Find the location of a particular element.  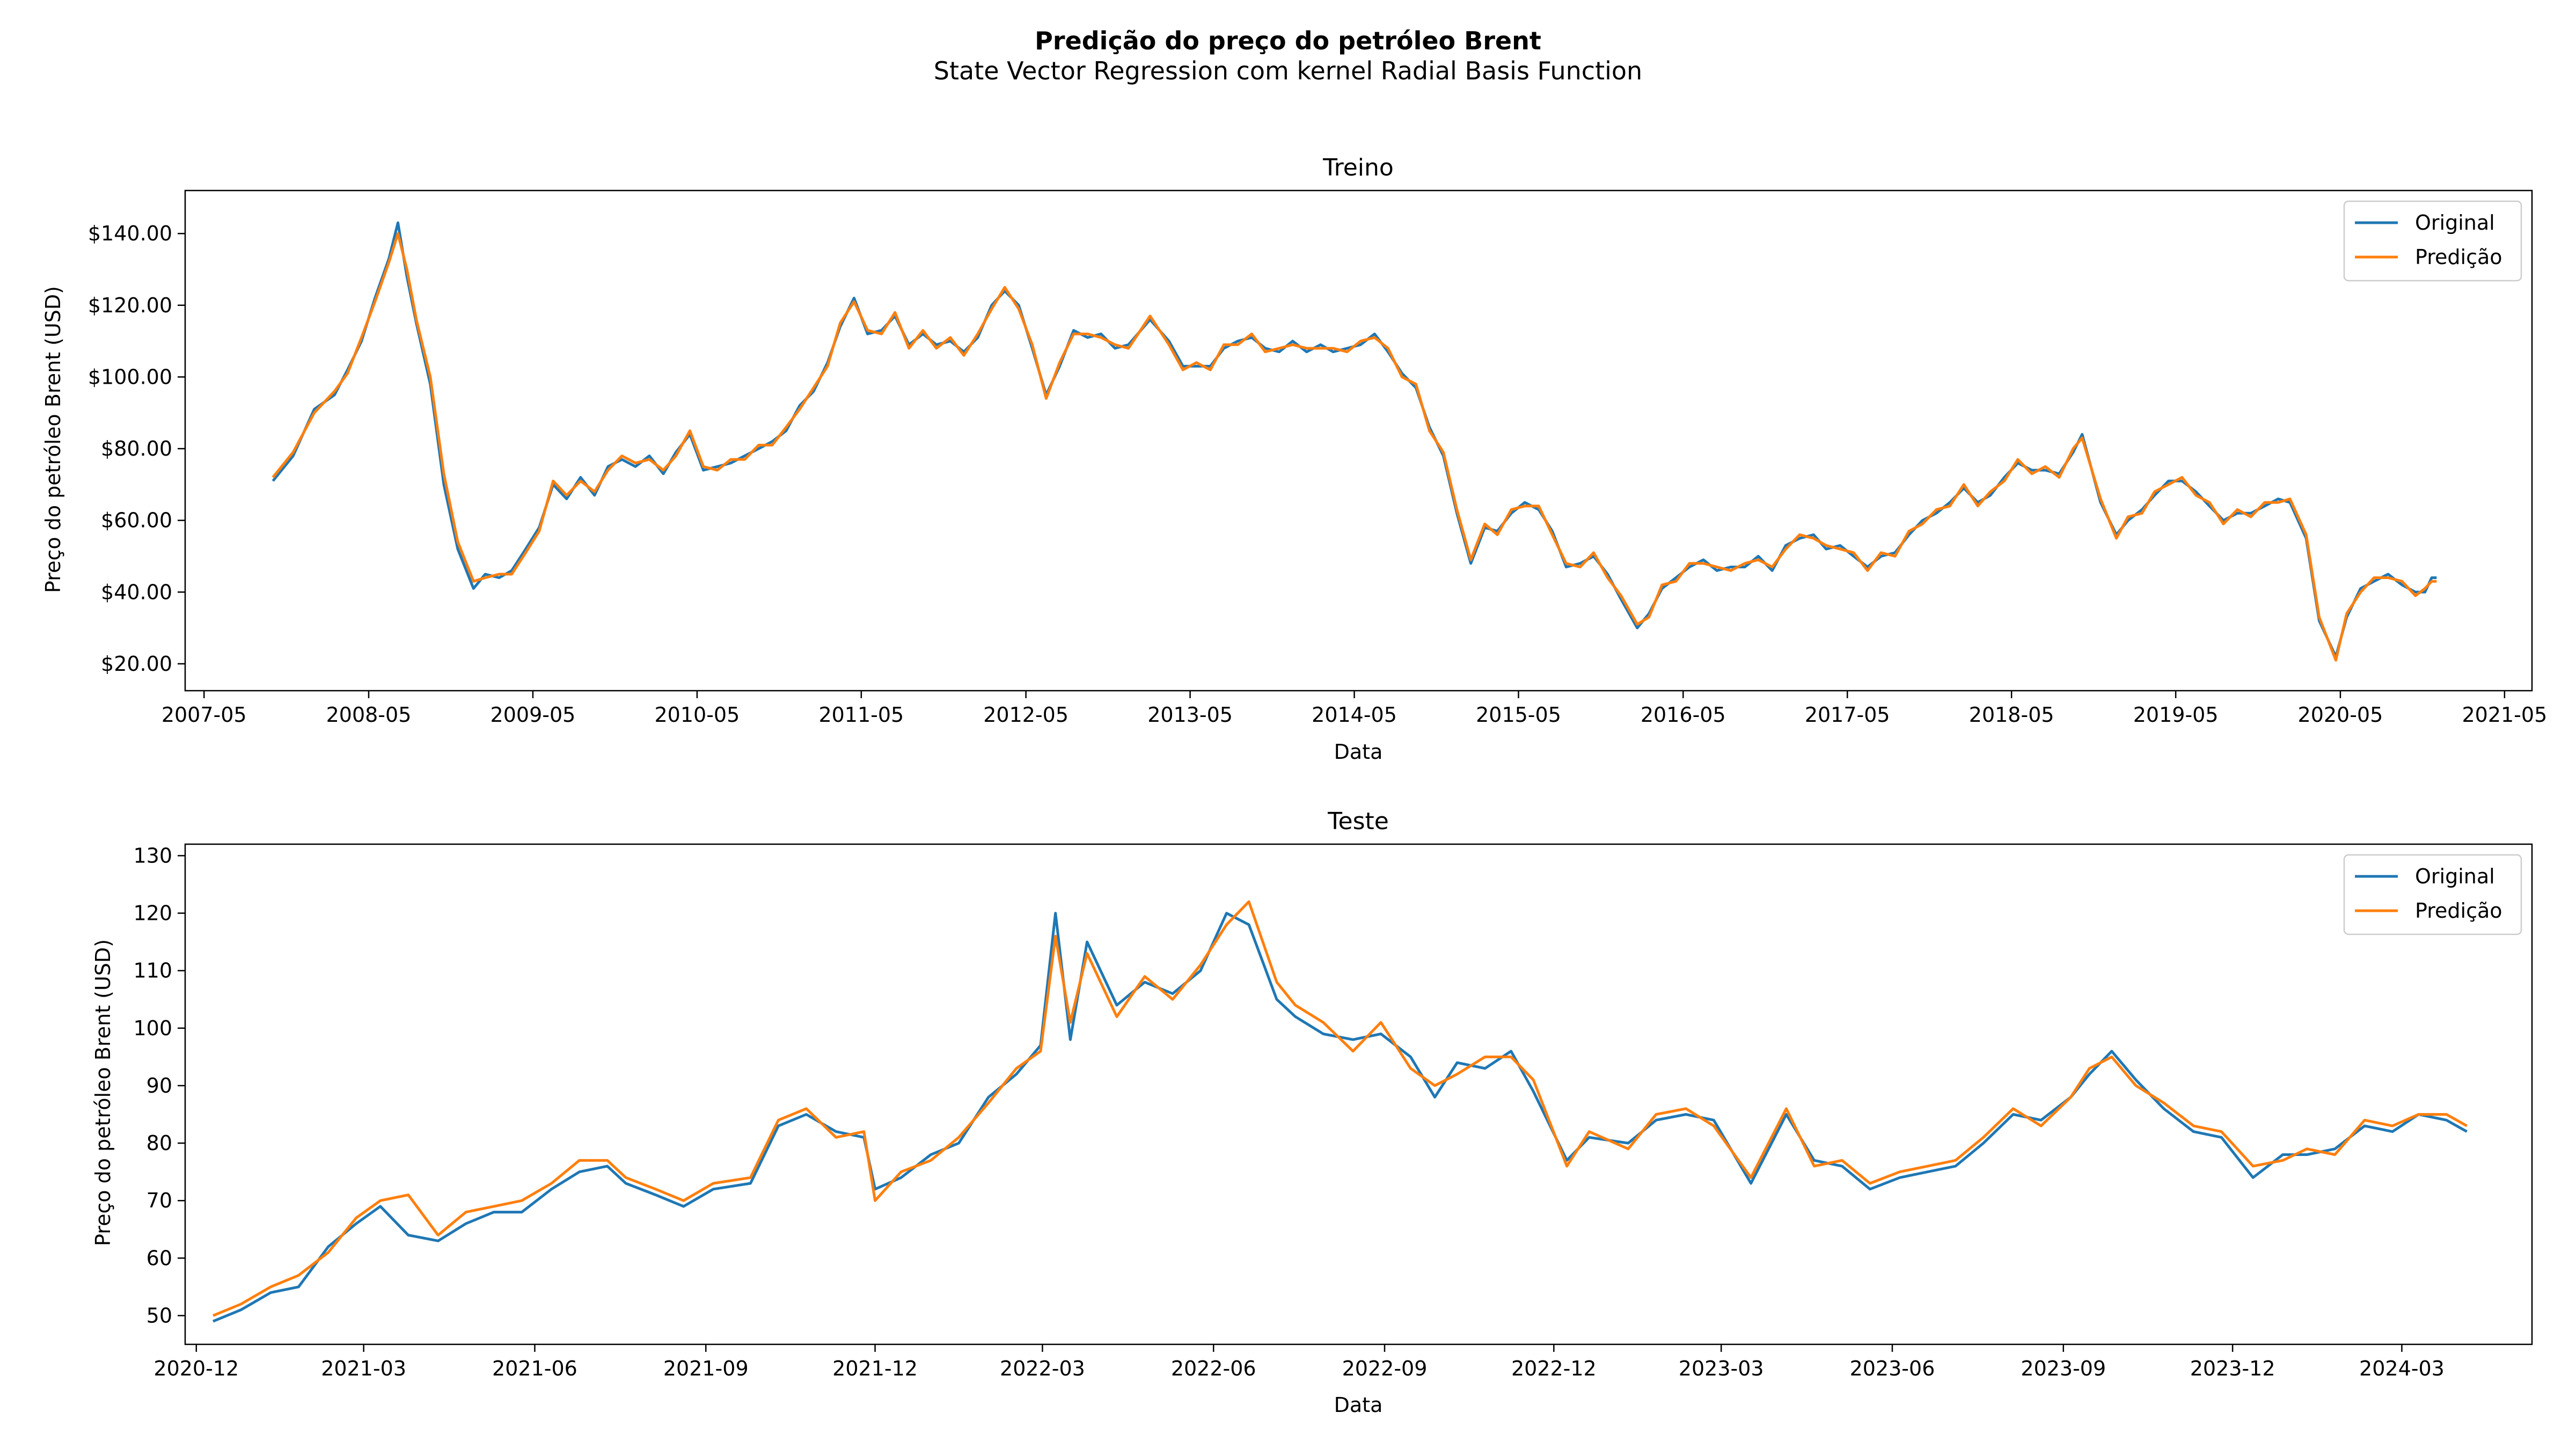

x-tick-label: 2023-12 is located at coordinates (2232, 1368).